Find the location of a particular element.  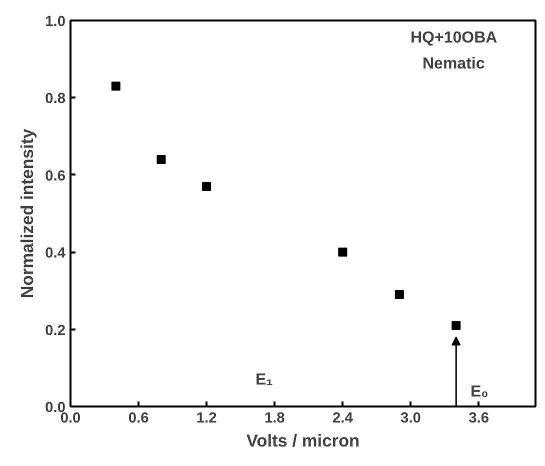

x-tick-label: 0.0 is located at coordinates (70, 418).